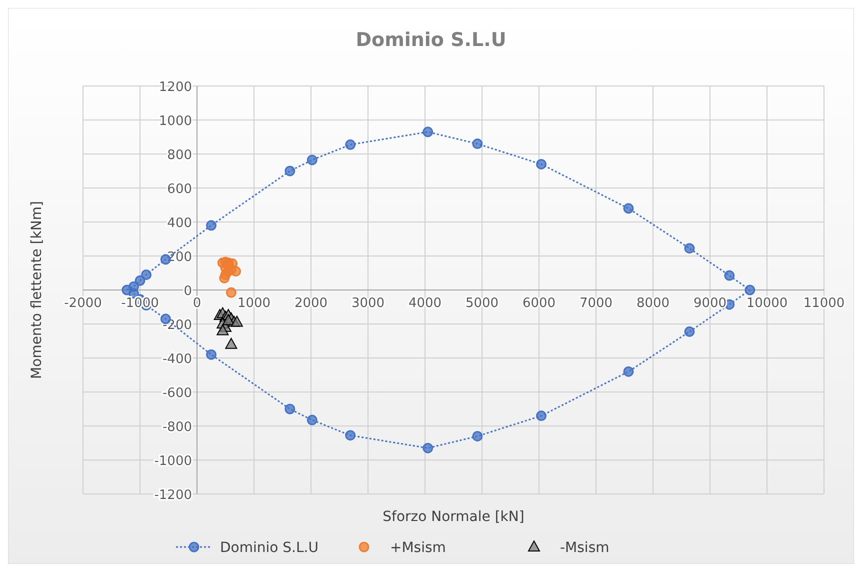 Image resolution: width=862 pixels, height=572 pixels. Describe the element at coordinates (175, 121) in the screenshot. I see `y-tick-label: 1000` at that location.